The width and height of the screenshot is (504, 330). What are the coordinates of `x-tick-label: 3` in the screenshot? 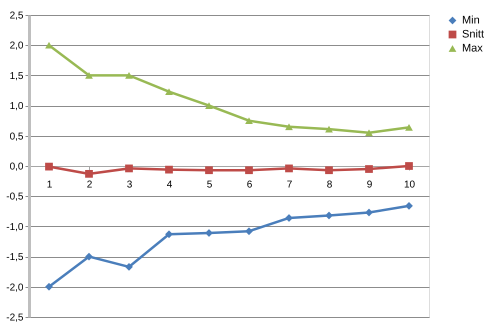 It's located at (129, 185).